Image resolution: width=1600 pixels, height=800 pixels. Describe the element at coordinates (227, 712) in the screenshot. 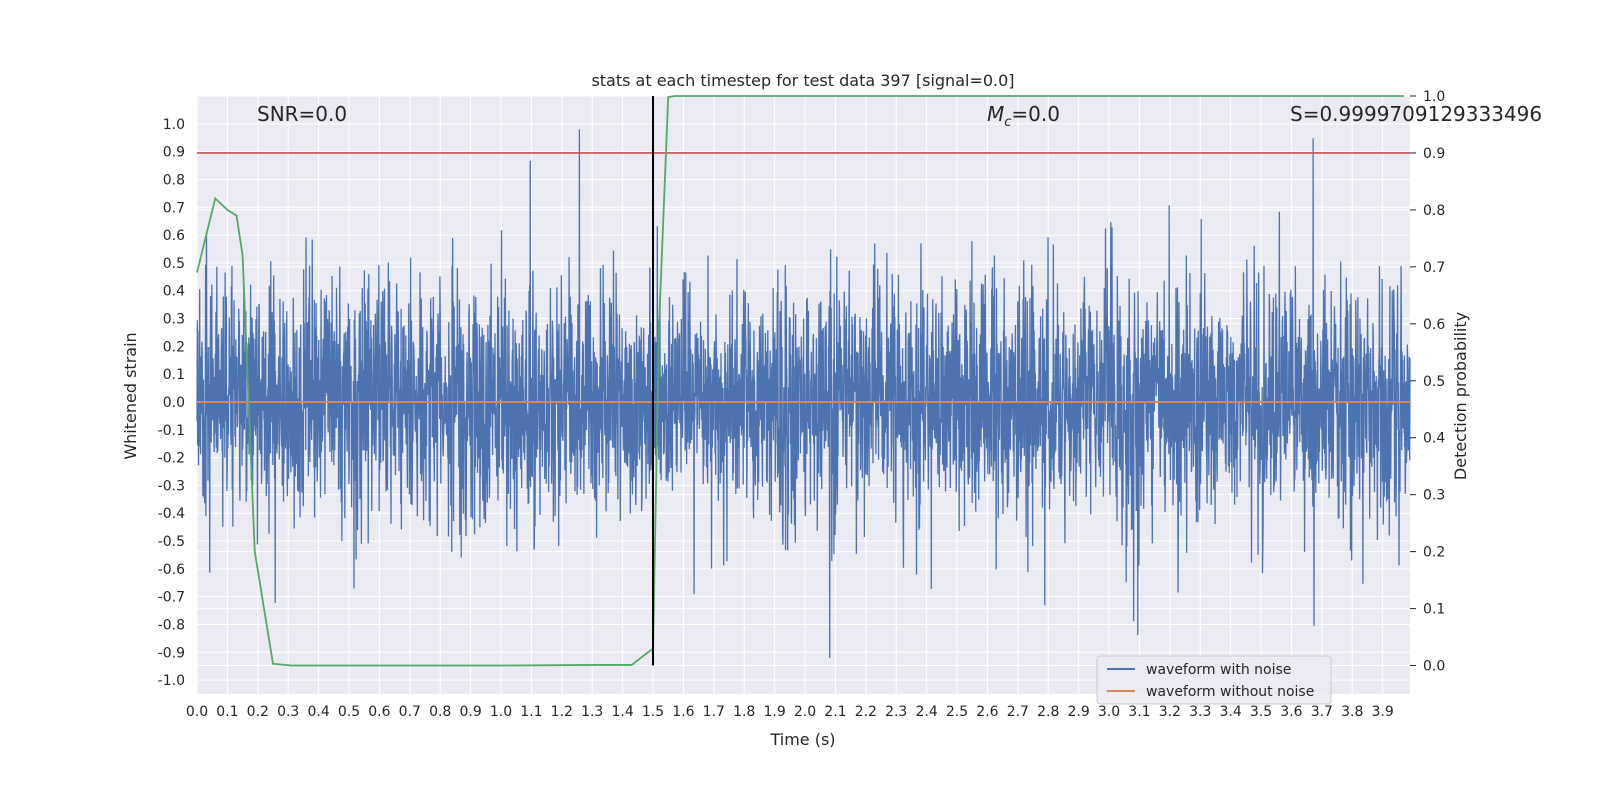

I see `x-tick-label: 0.1` at that location.